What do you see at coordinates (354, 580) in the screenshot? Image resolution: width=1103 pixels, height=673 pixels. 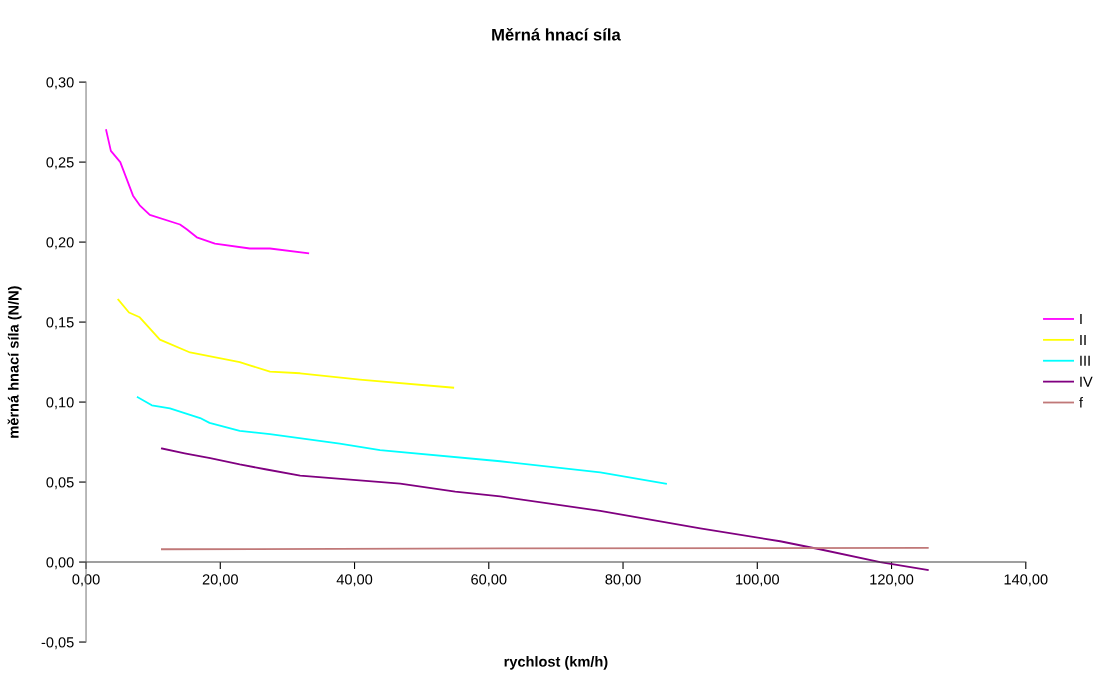 I see `x-tick-label: 40,00` at bounding box center [354, 580].